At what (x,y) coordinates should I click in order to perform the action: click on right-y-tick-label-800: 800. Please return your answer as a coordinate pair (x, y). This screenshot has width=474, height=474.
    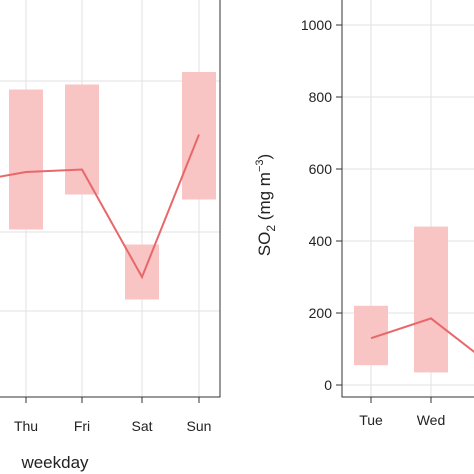
    Looking at the image, I should click on (321, 97).